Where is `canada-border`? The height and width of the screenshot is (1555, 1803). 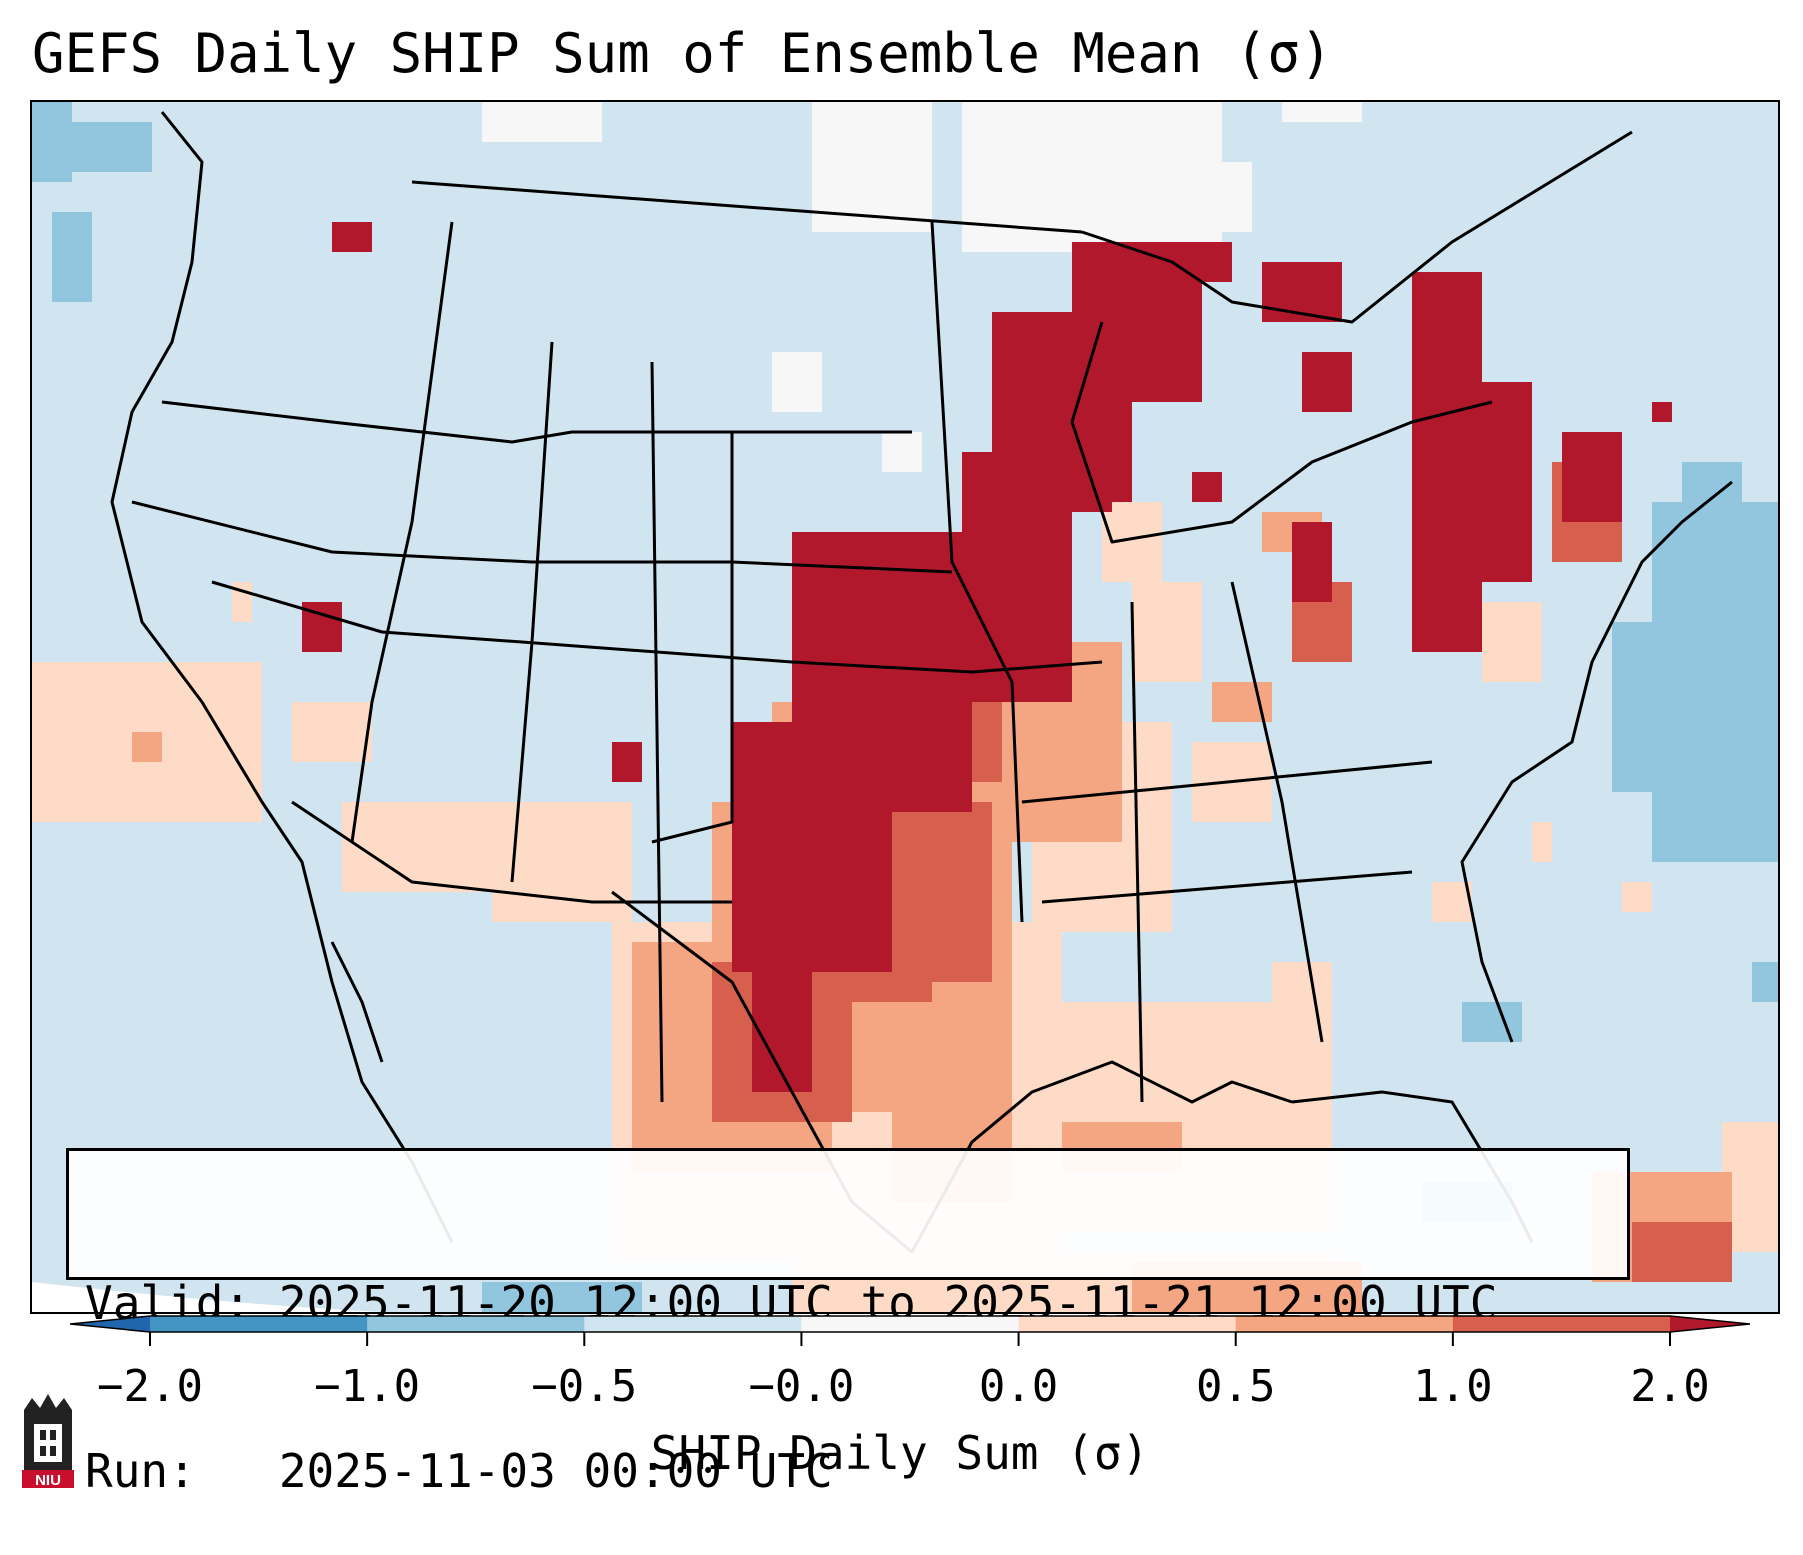
canada-border is located at coordinates (747, 207).